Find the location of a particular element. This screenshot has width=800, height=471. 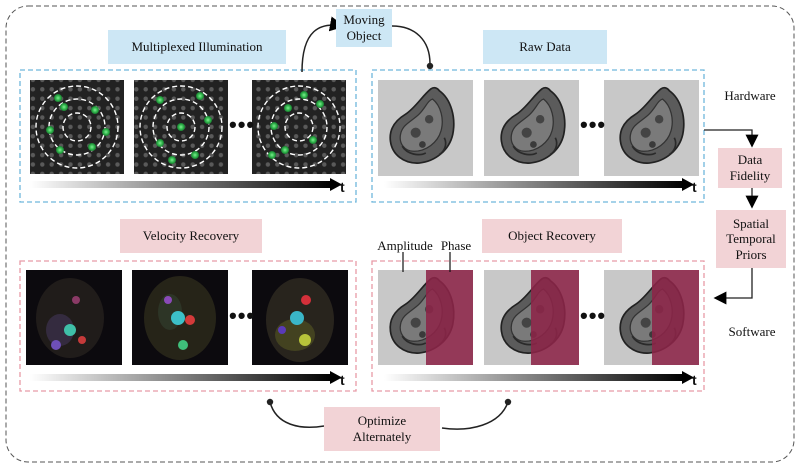

raw-data-label: Raw Data is located at coordinates (545, 47).